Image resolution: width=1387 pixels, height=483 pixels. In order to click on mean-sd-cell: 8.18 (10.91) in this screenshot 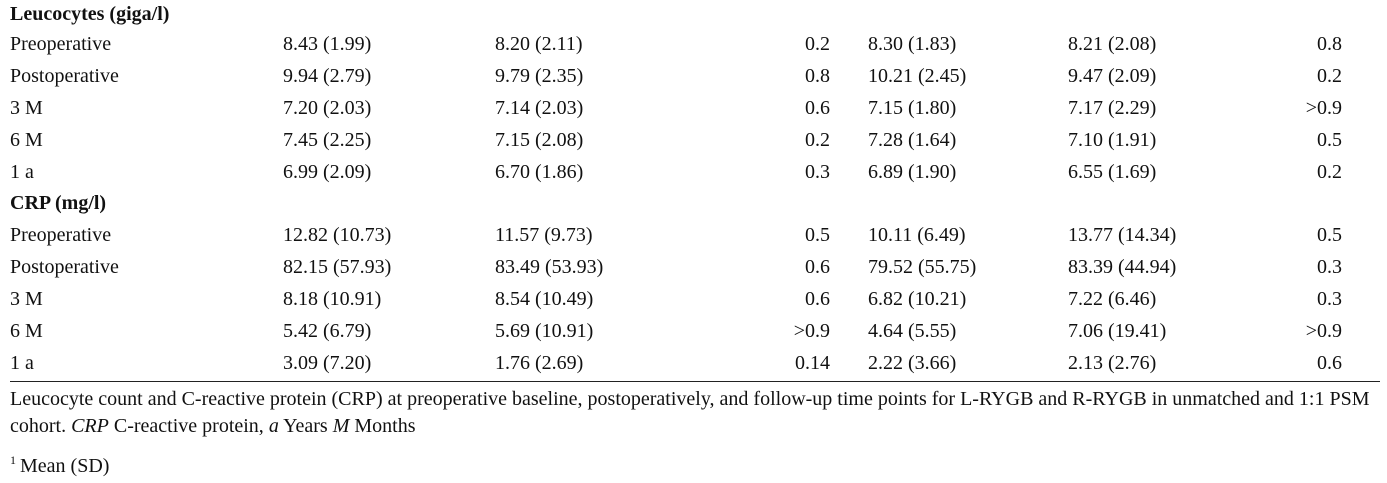, I will do `click(332, 298)`.